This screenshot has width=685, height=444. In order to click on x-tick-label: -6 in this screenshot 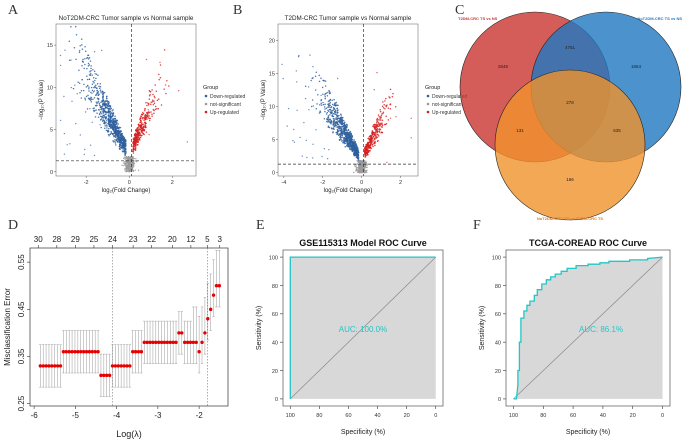, I will do `click(35, 415)`.